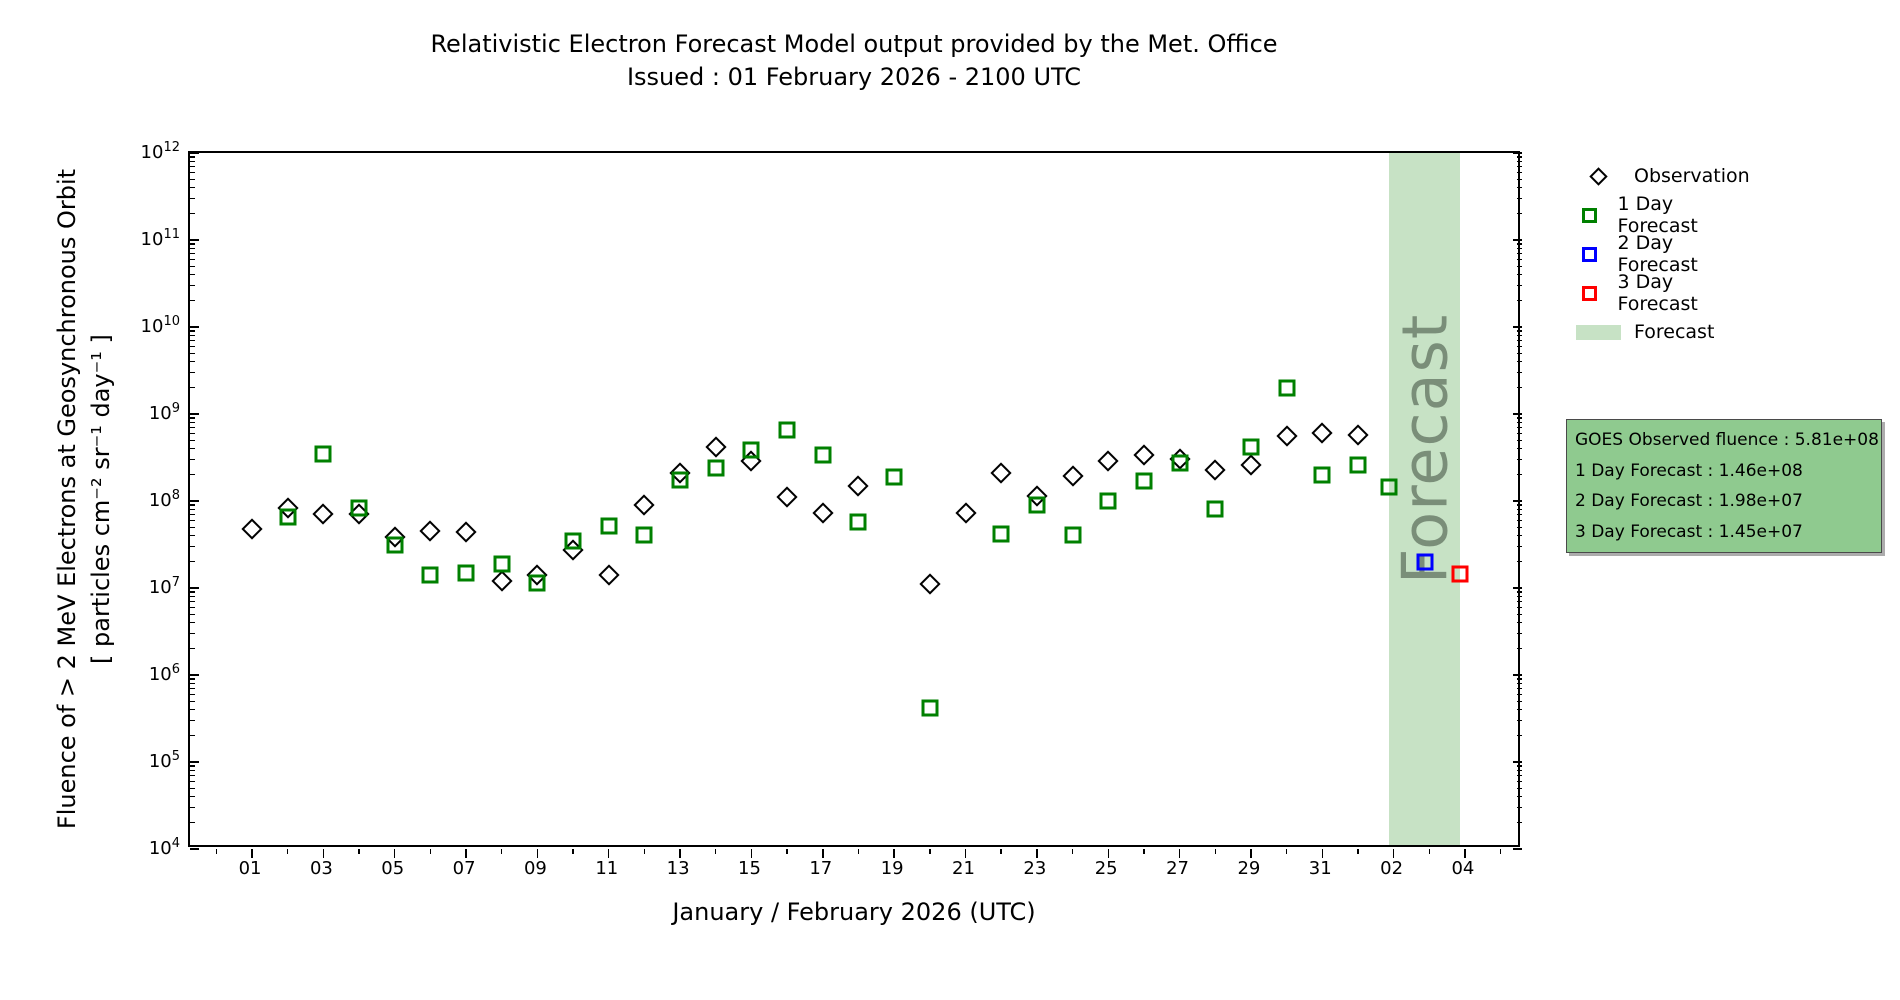 The height and width of the screenshot is (1000, 1900). What do you see at coordinates (1598, 332) in the screenshot?
I see `forecast-band-swatch-icon` at bounding box center [1598, 332].